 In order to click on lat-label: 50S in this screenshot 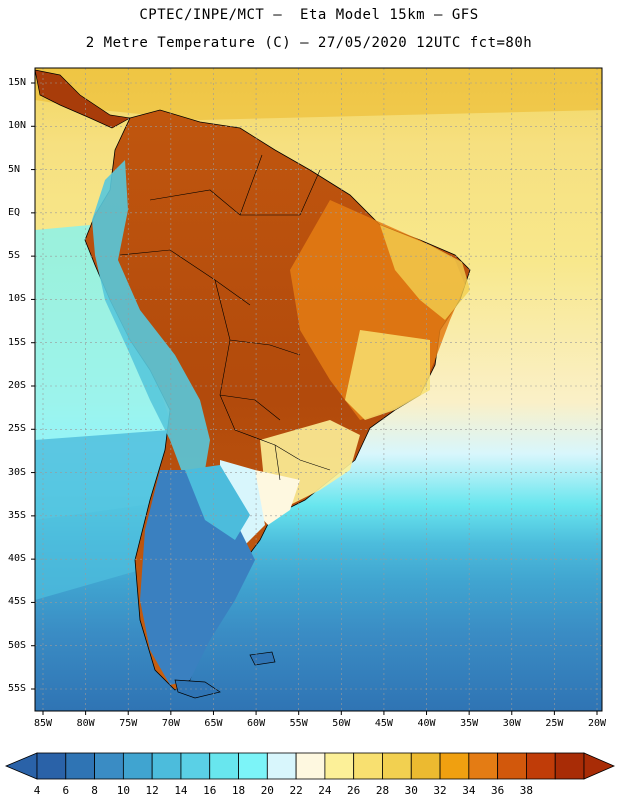, I will do `click(17, 645)`.